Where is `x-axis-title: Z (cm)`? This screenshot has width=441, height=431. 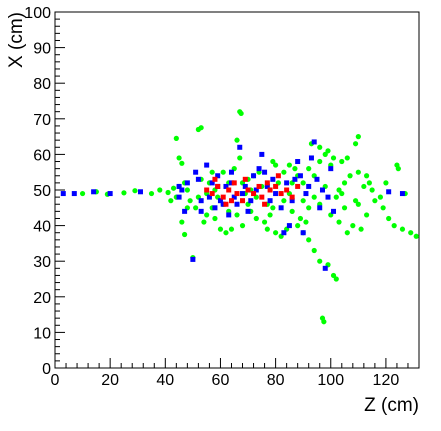 x-axis-title: Z (cm) is located at coordinates (391, 405).